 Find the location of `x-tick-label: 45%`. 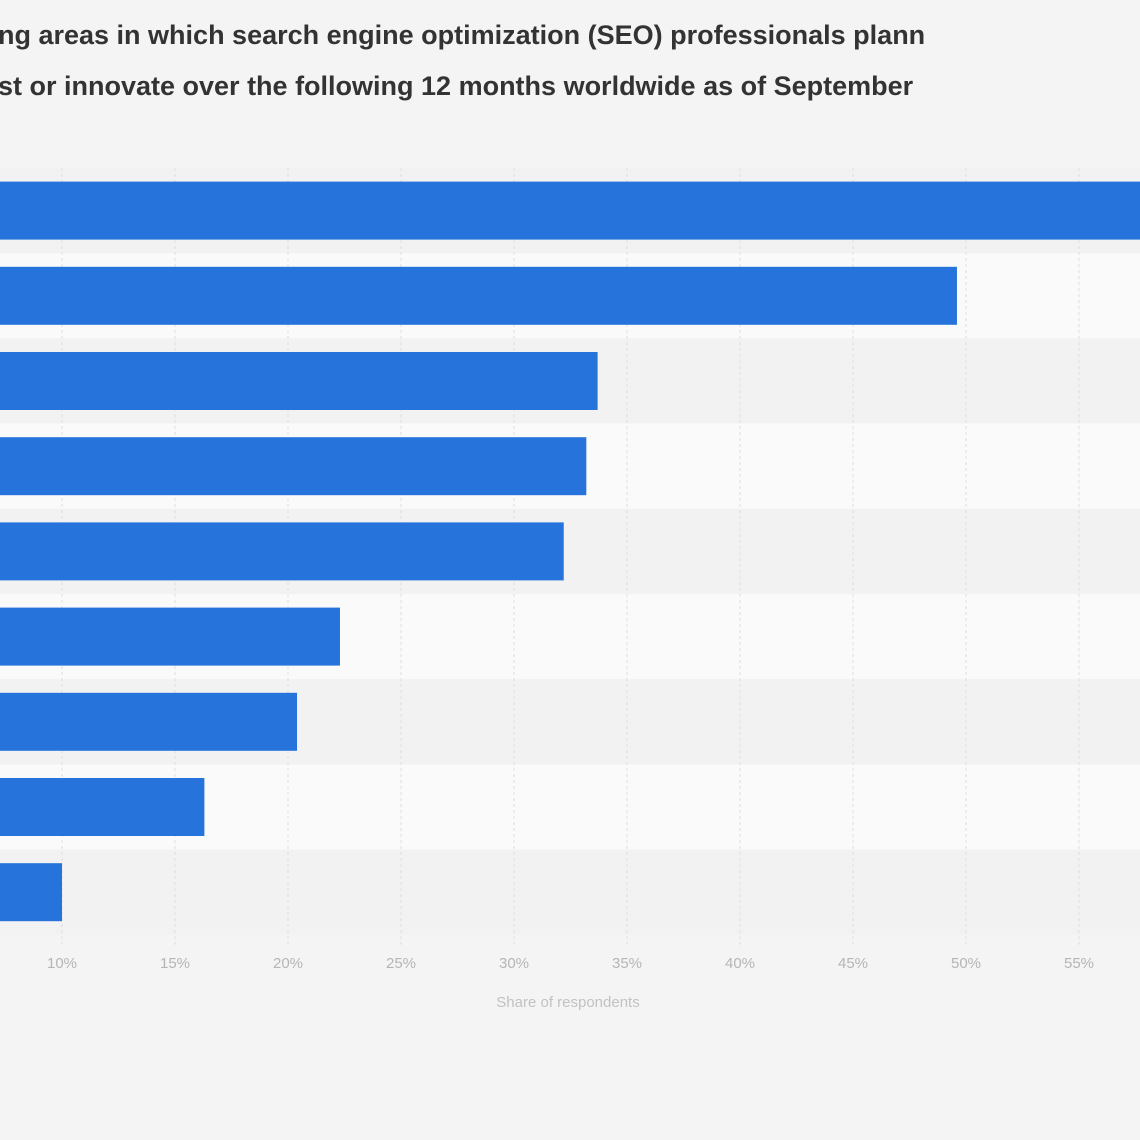

x-tick-label: 45% is located at coordinates (853, 963).